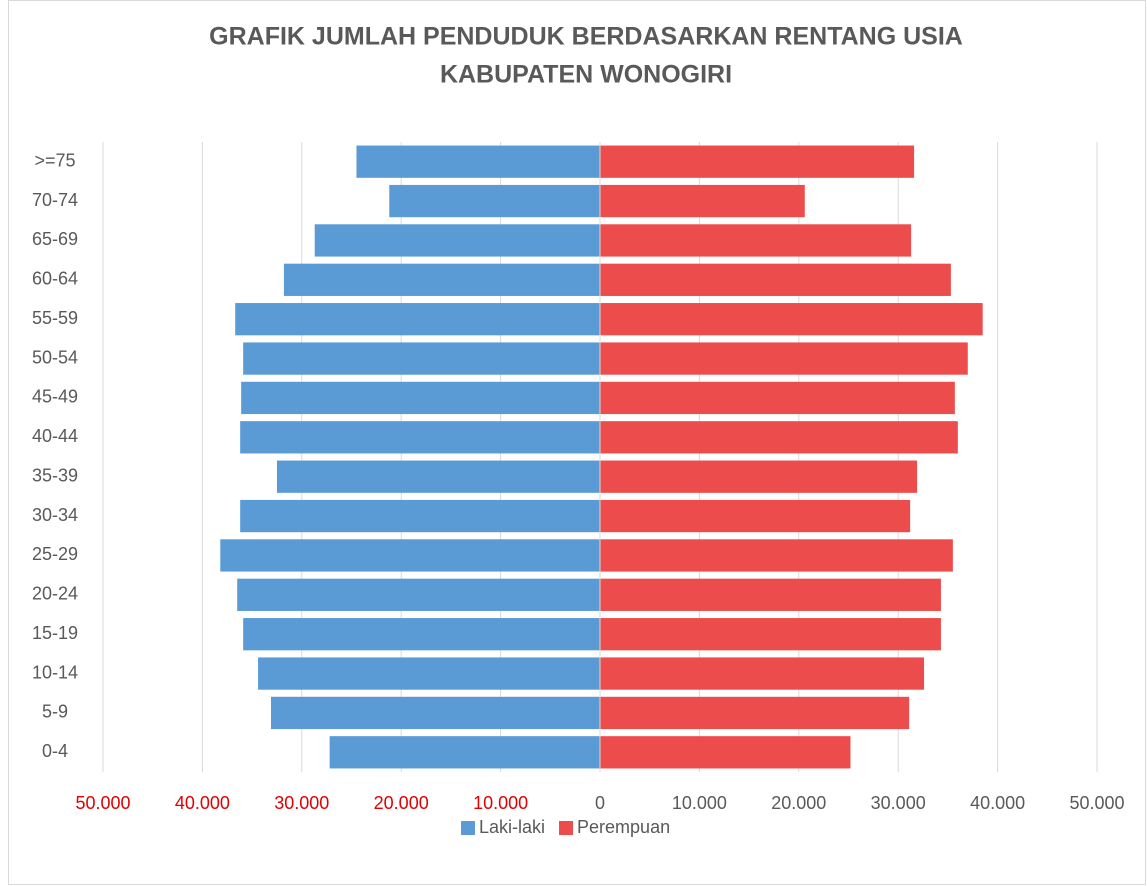 This screenshot has width=1147, height=886. What do you see at coordinates (623, 827) in the screenshot?
I see `legend-label: Perempuan` at bounding box center [623, 827].